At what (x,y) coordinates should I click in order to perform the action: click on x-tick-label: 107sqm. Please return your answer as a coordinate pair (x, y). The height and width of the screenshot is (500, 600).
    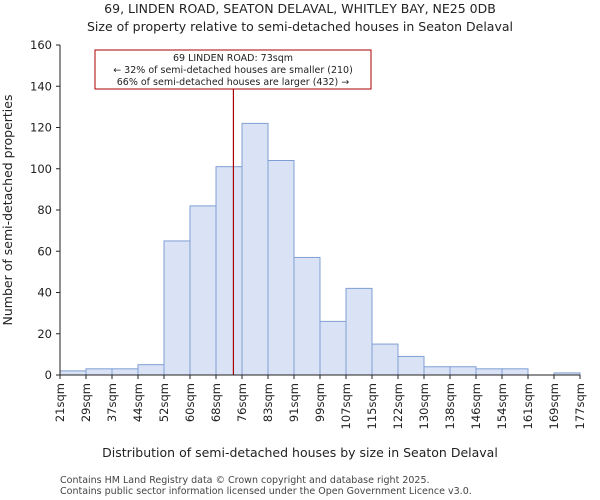
    Looking at the image, I should click on (346, 406).